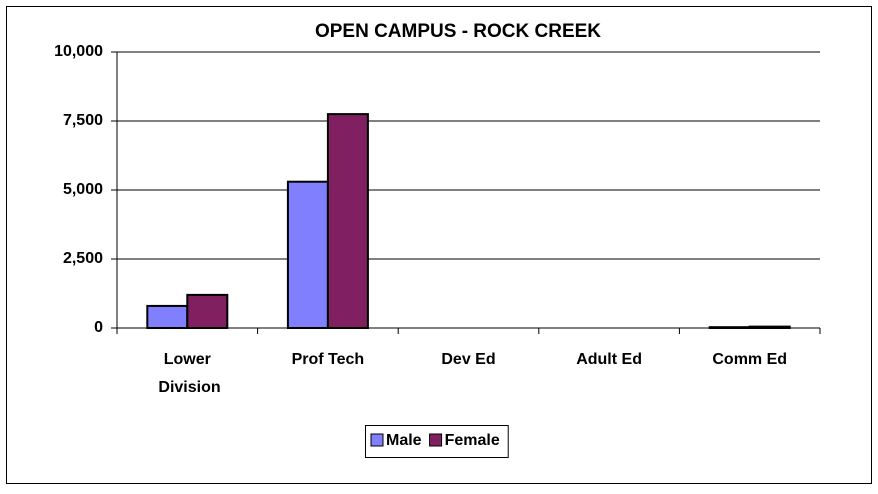  What do you see at coordinates (749, 359) in the screenshot?
I see `x-tick-label: Comm Ed` at bounding box center [749, 359].